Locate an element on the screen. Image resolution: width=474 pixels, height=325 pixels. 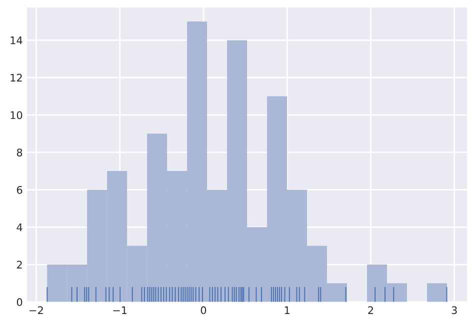
x-tick-label: 2 is located at coordinates (370, 310).